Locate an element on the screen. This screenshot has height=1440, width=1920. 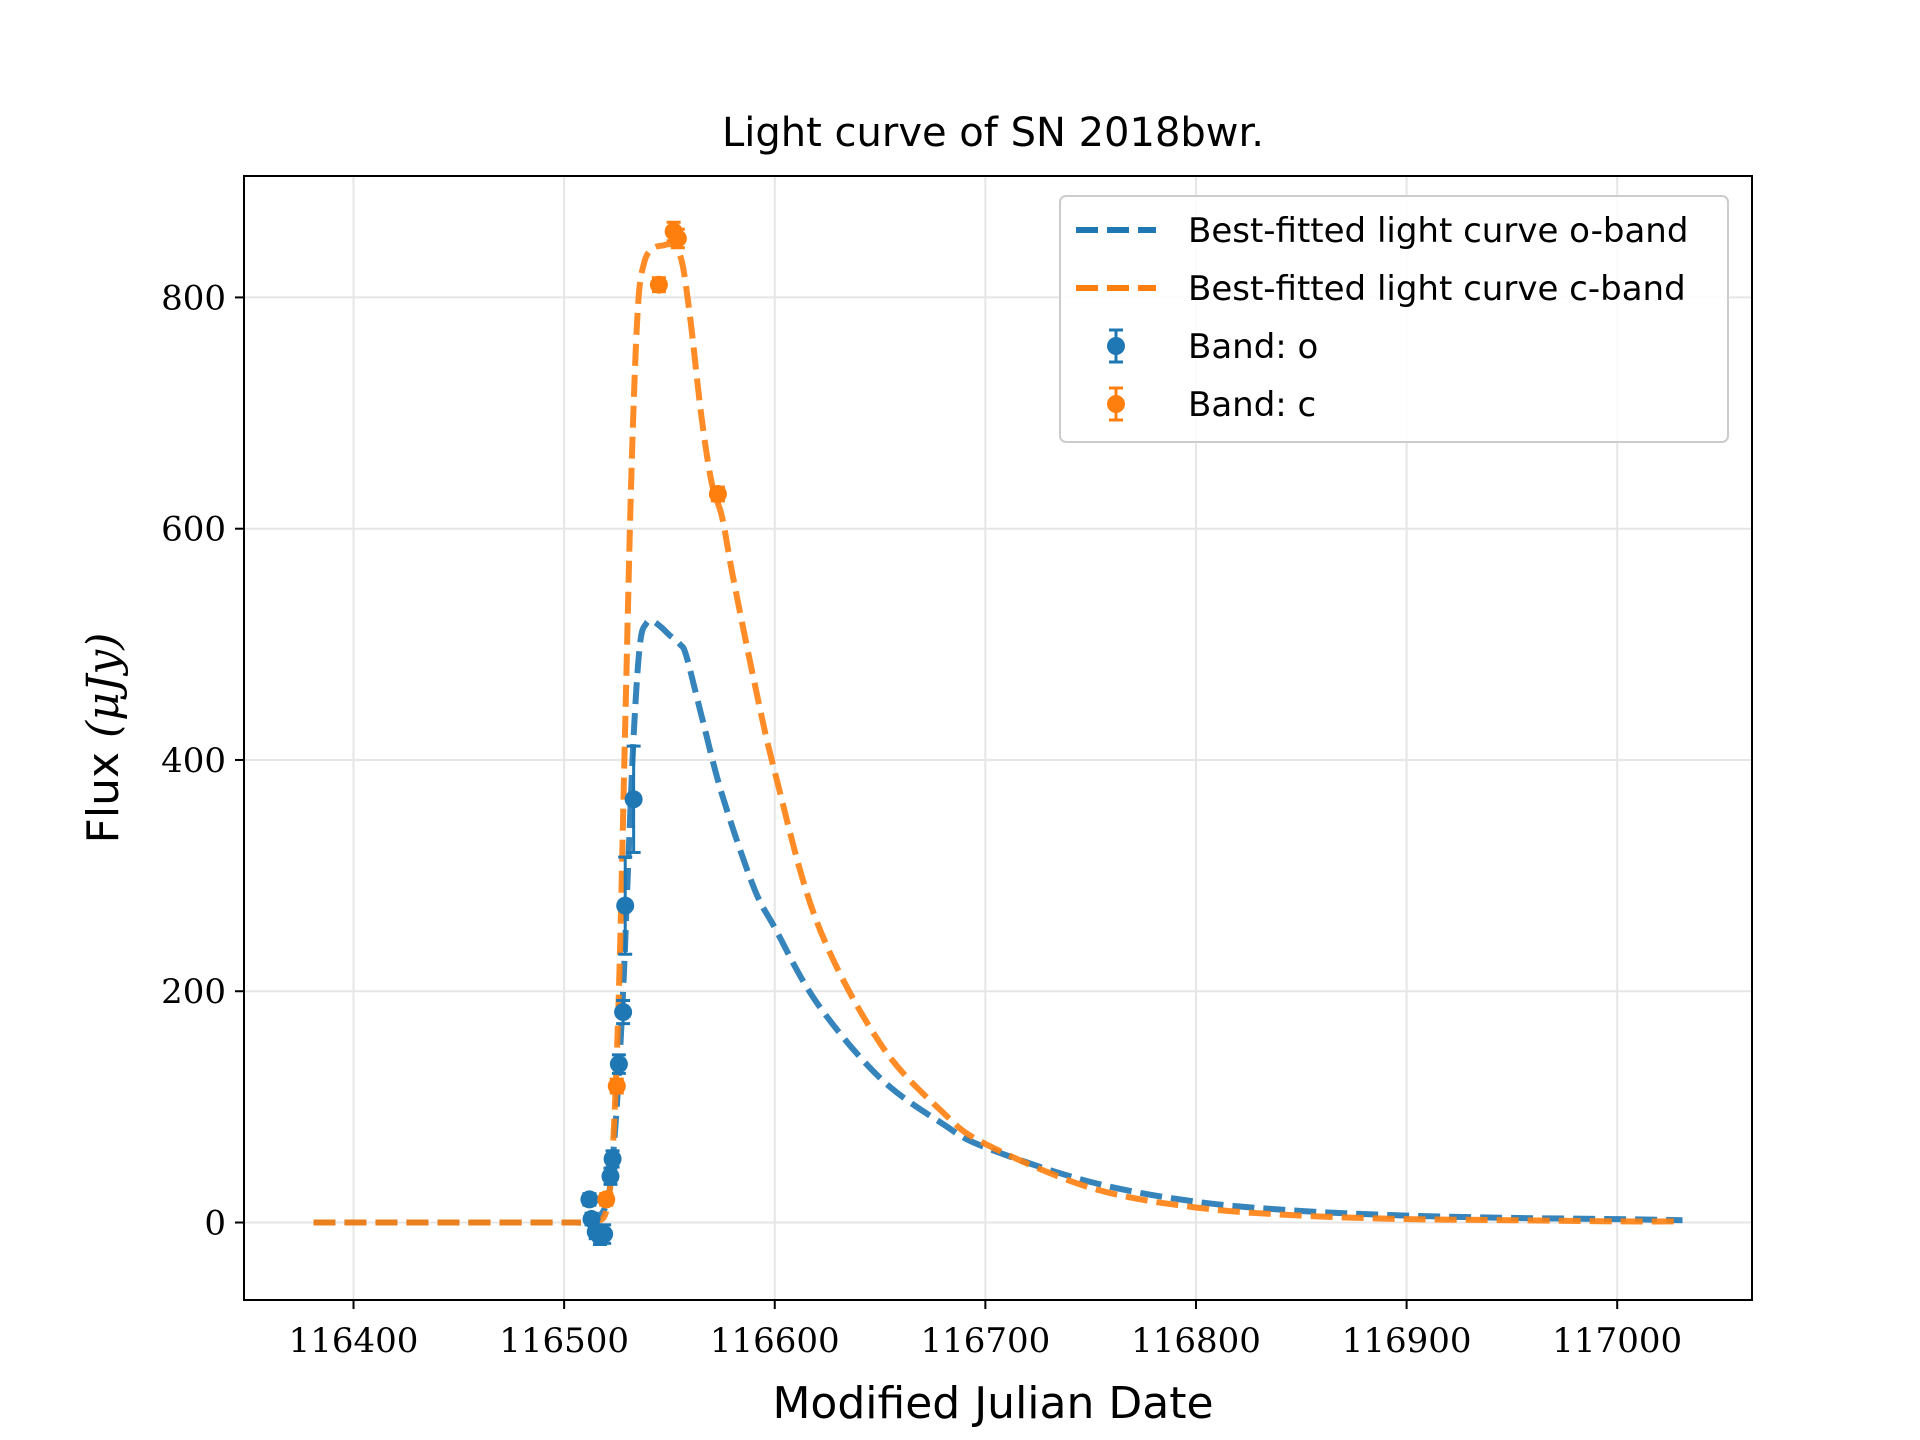
x-tick-label: 116500 is located at coordinates (564, 1341).